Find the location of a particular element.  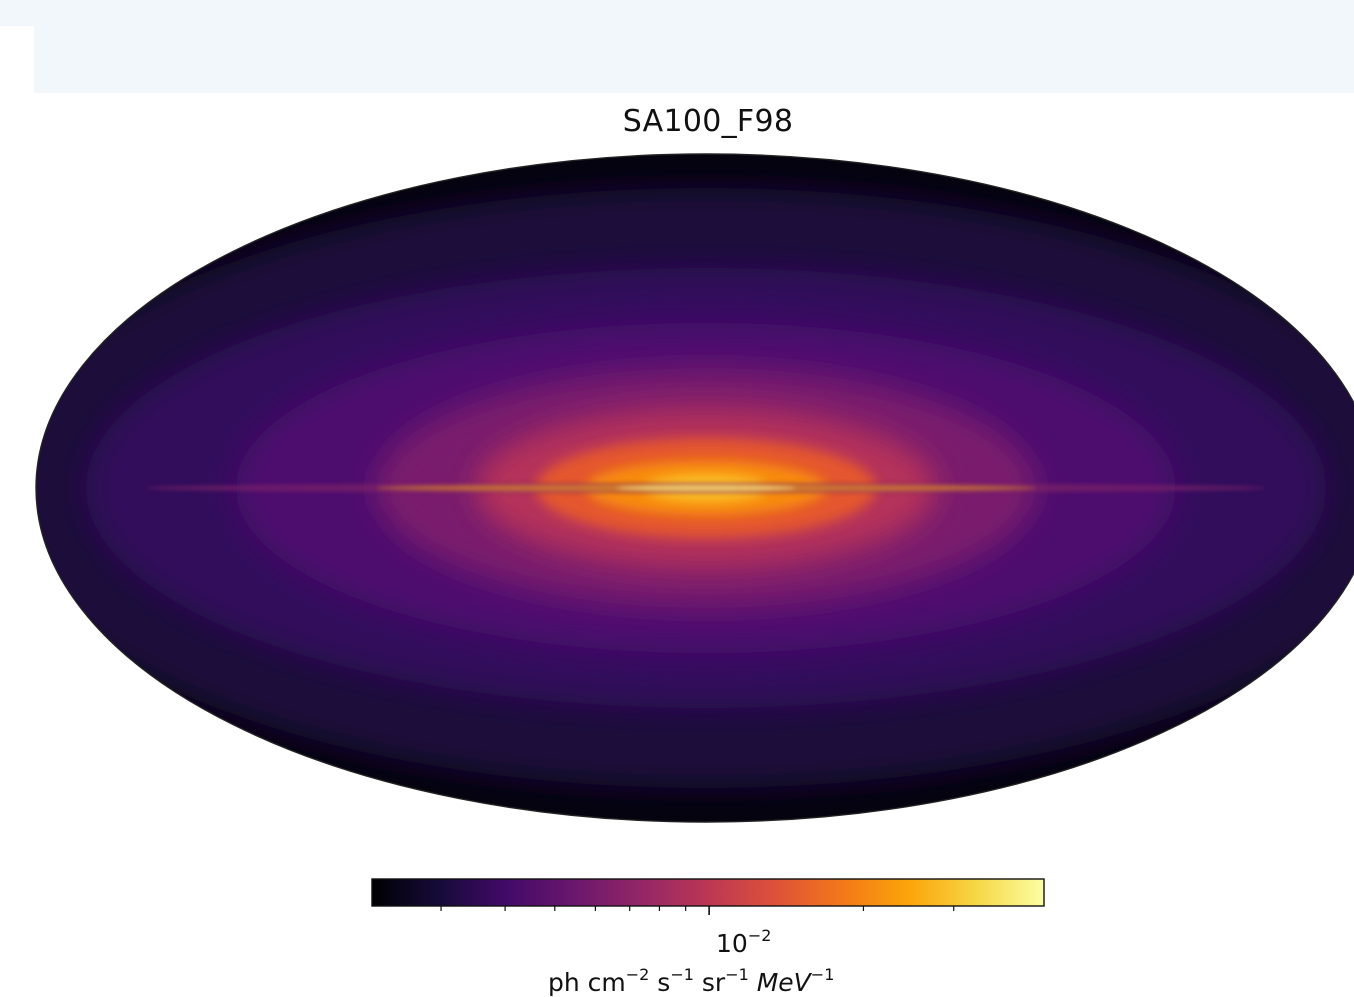

top-band-corner is located at coordinates (17, 13).